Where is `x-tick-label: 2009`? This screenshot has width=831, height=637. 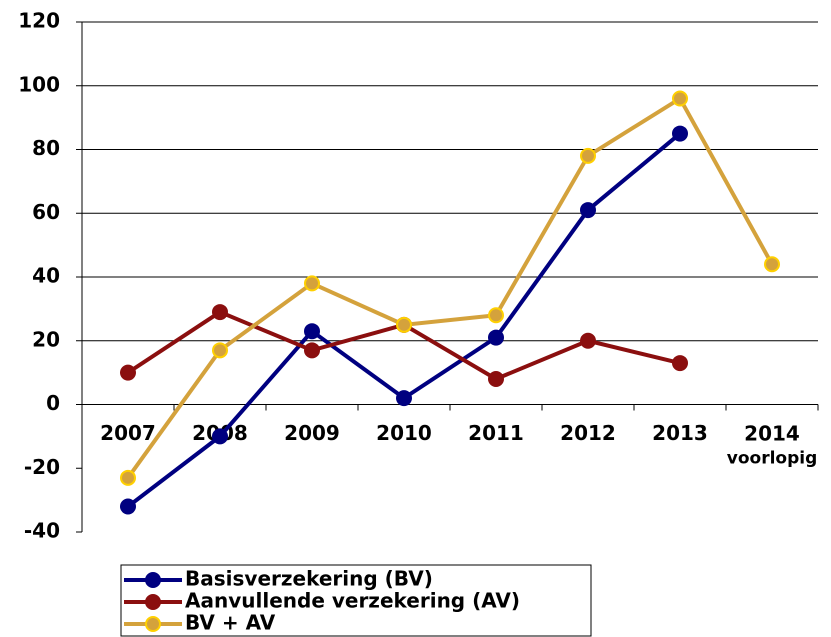 x-tick-label: 2009 is located at coordinates (312, 433).